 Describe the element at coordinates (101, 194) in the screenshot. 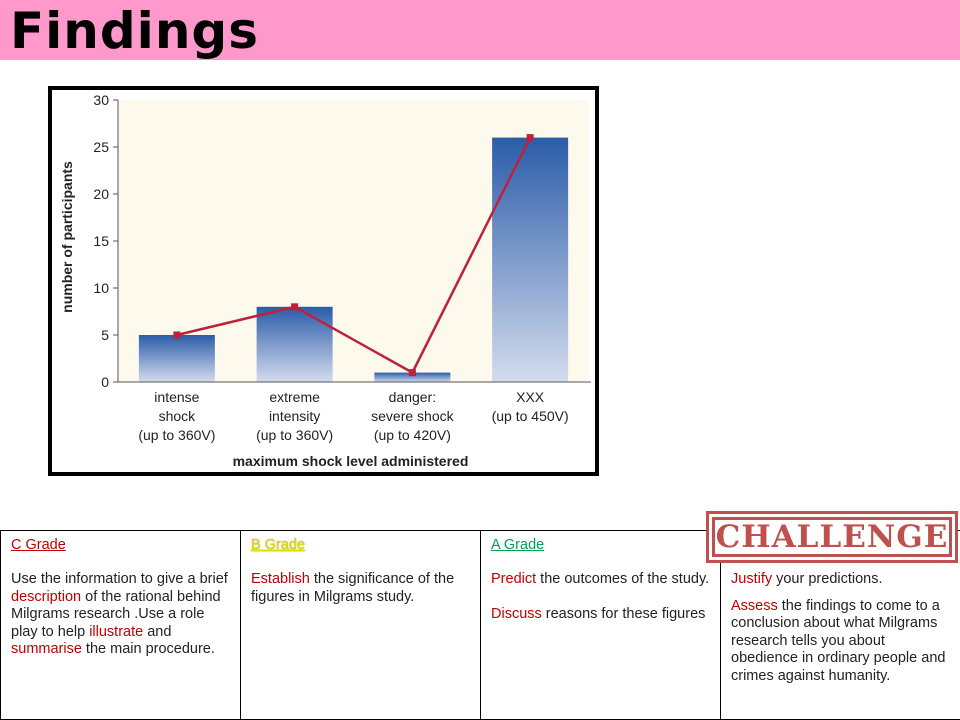

I see `y-tick-label: 20` at that location.